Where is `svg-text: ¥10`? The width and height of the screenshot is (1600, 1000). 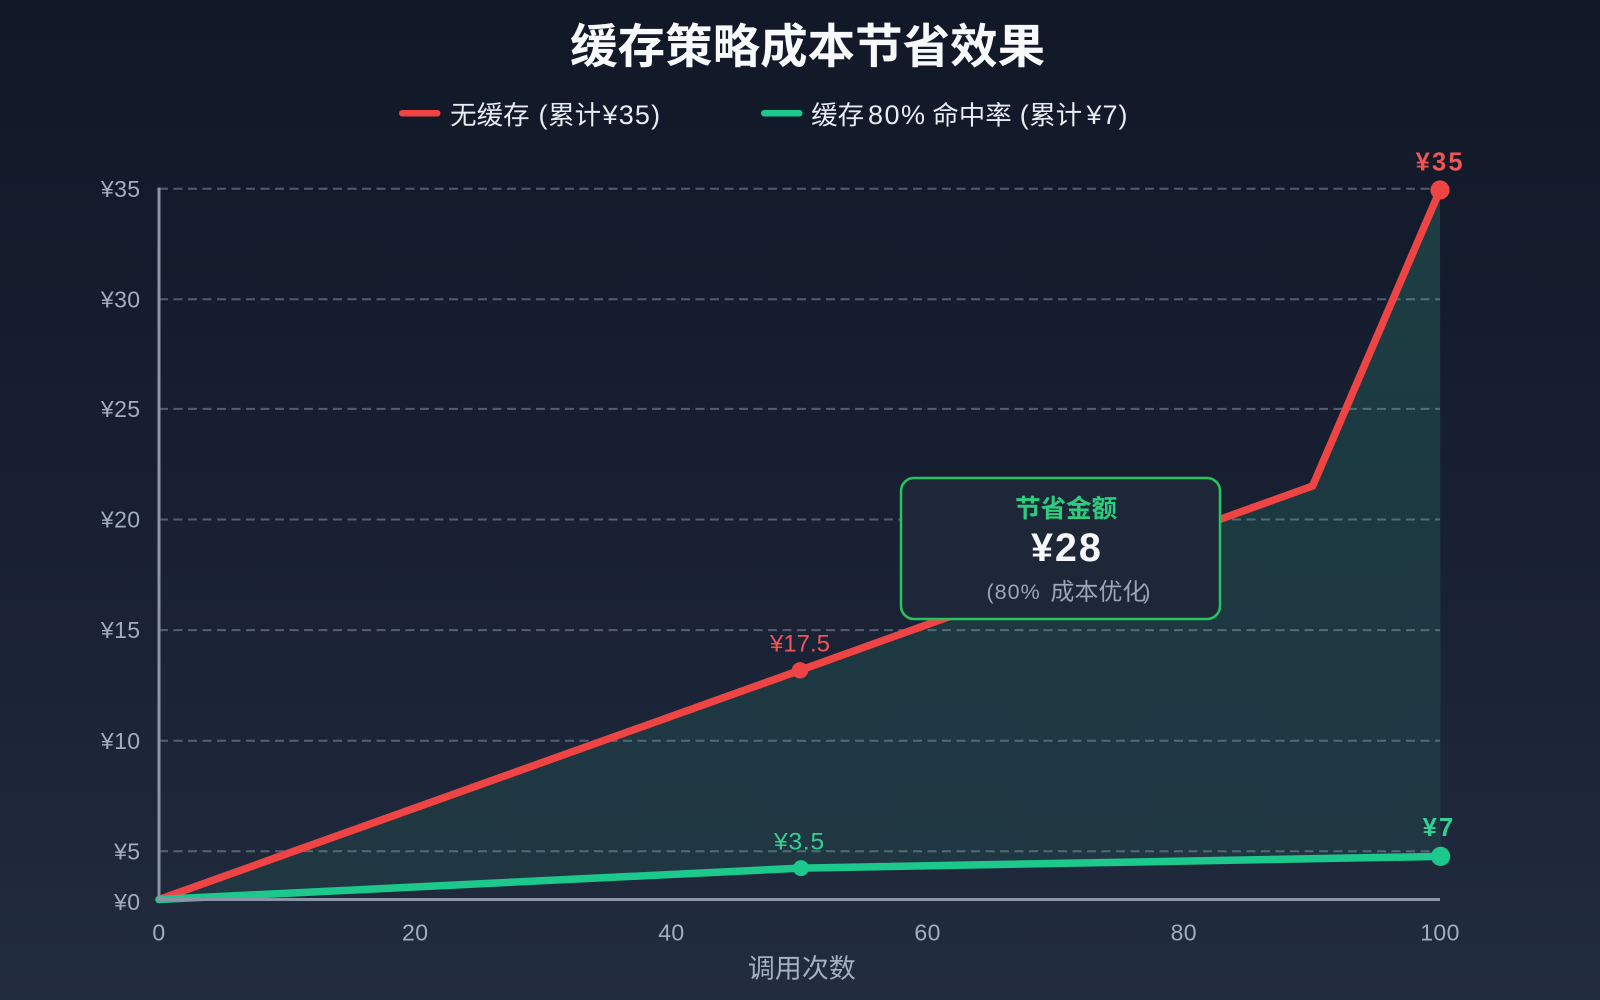
svg-text: ¥10 is located at coordinates (120, 741).